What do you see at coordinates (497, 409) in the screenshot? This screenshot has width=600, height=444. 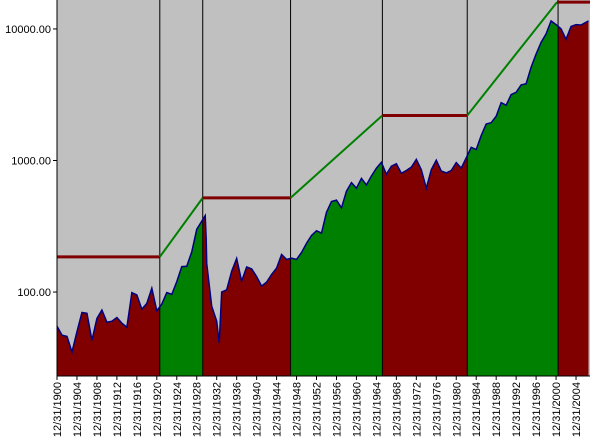 I see `x-tick-label: 12/31/1988` at bounding box center [497, 409].